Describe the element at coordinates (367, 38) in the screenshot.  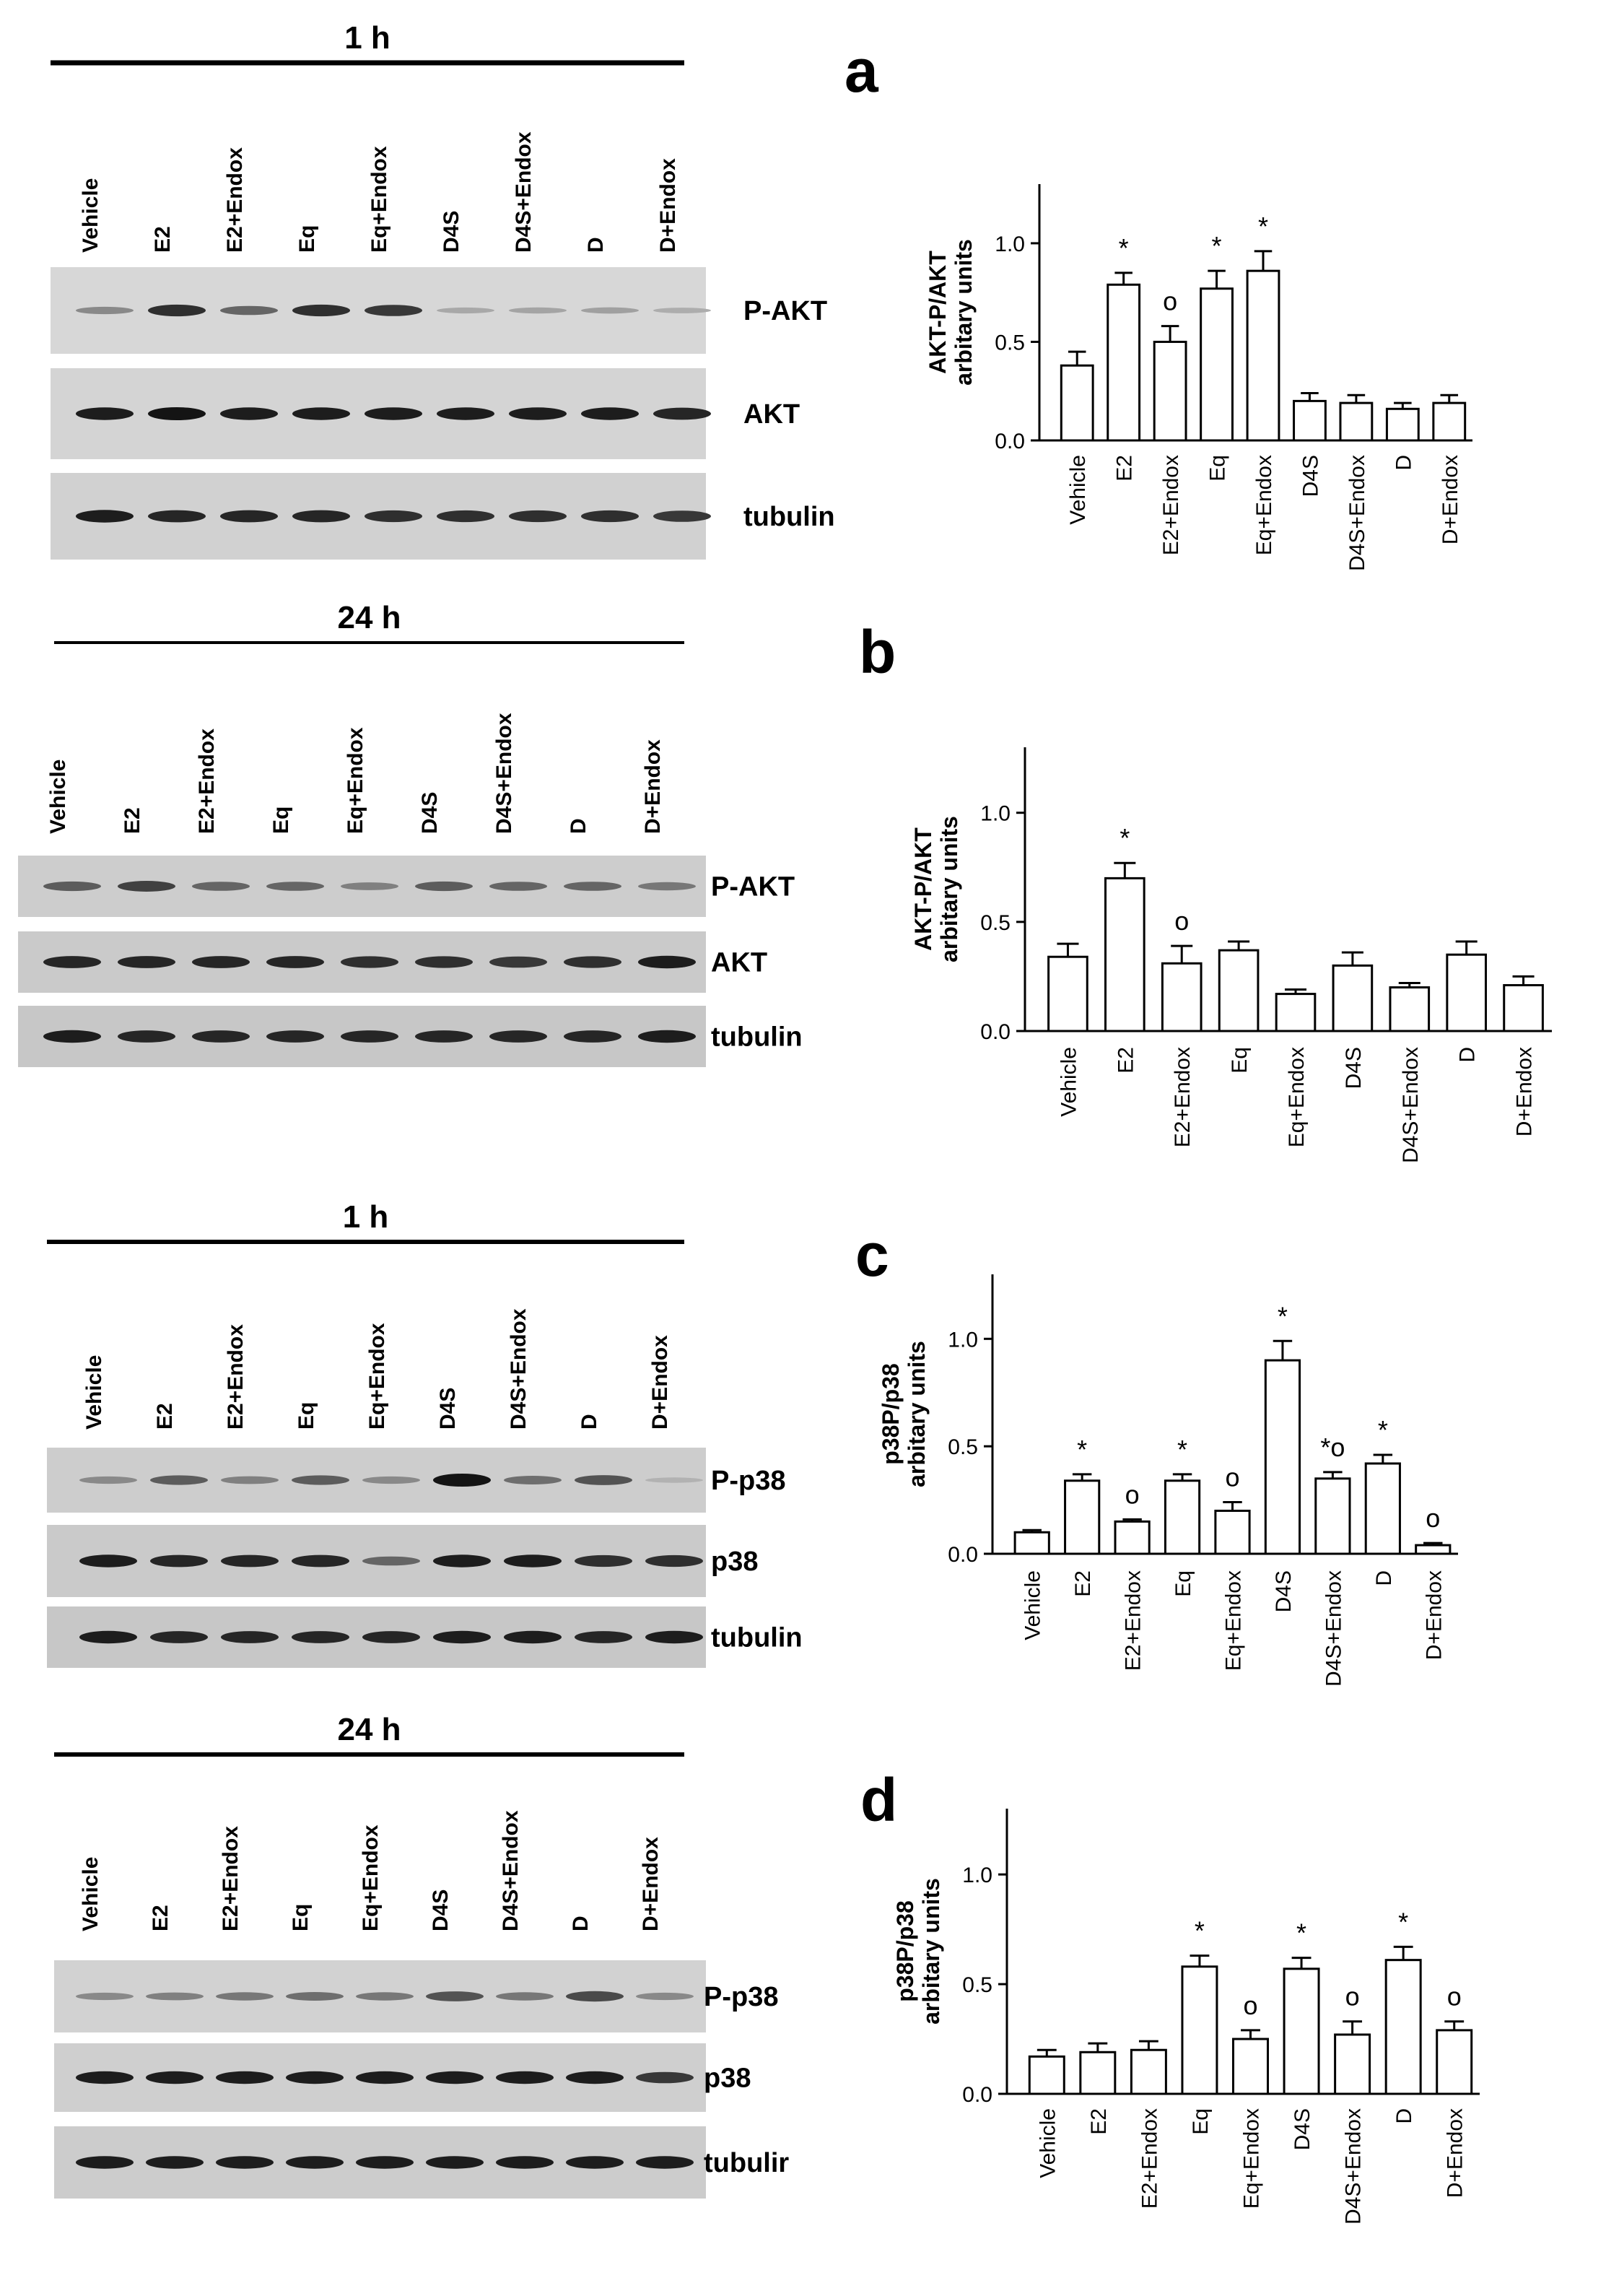
I see `time-label: 1 h` at that location.